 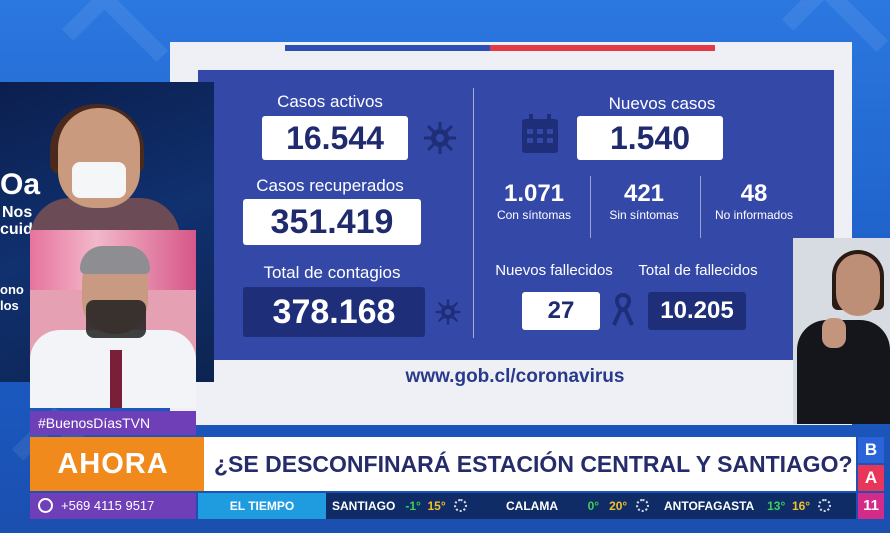 I want to click on breakdown-sin-sintomas: 421 Sin síntomas, so click(x=644, y=201).